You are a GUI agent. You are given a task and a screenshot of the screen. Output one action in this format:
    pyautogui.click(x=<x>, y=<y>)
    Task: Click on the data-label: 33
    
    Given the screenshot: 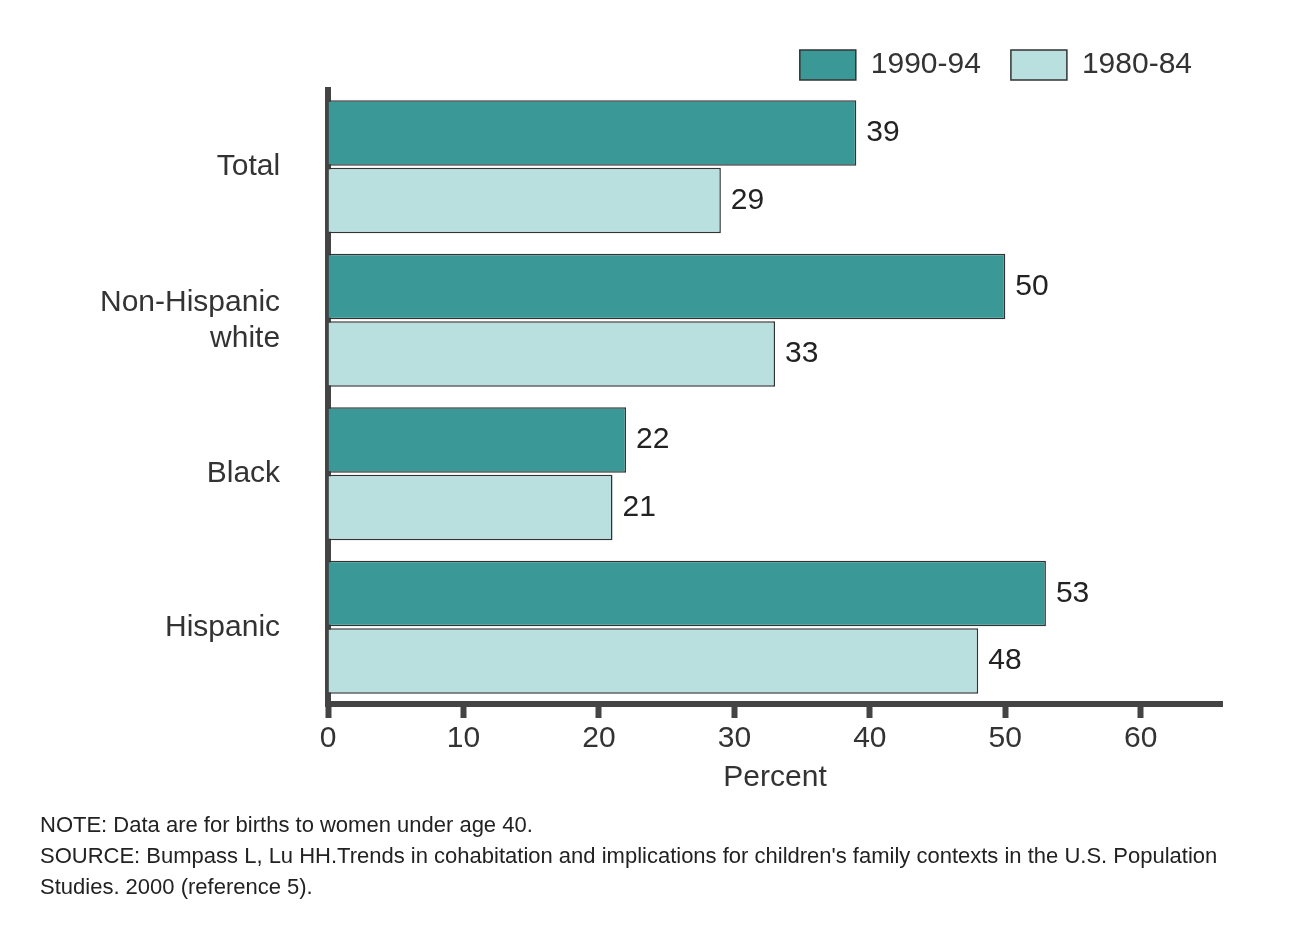 What is the action you would take?
    pyautogui.click(x=802, y=352)
    